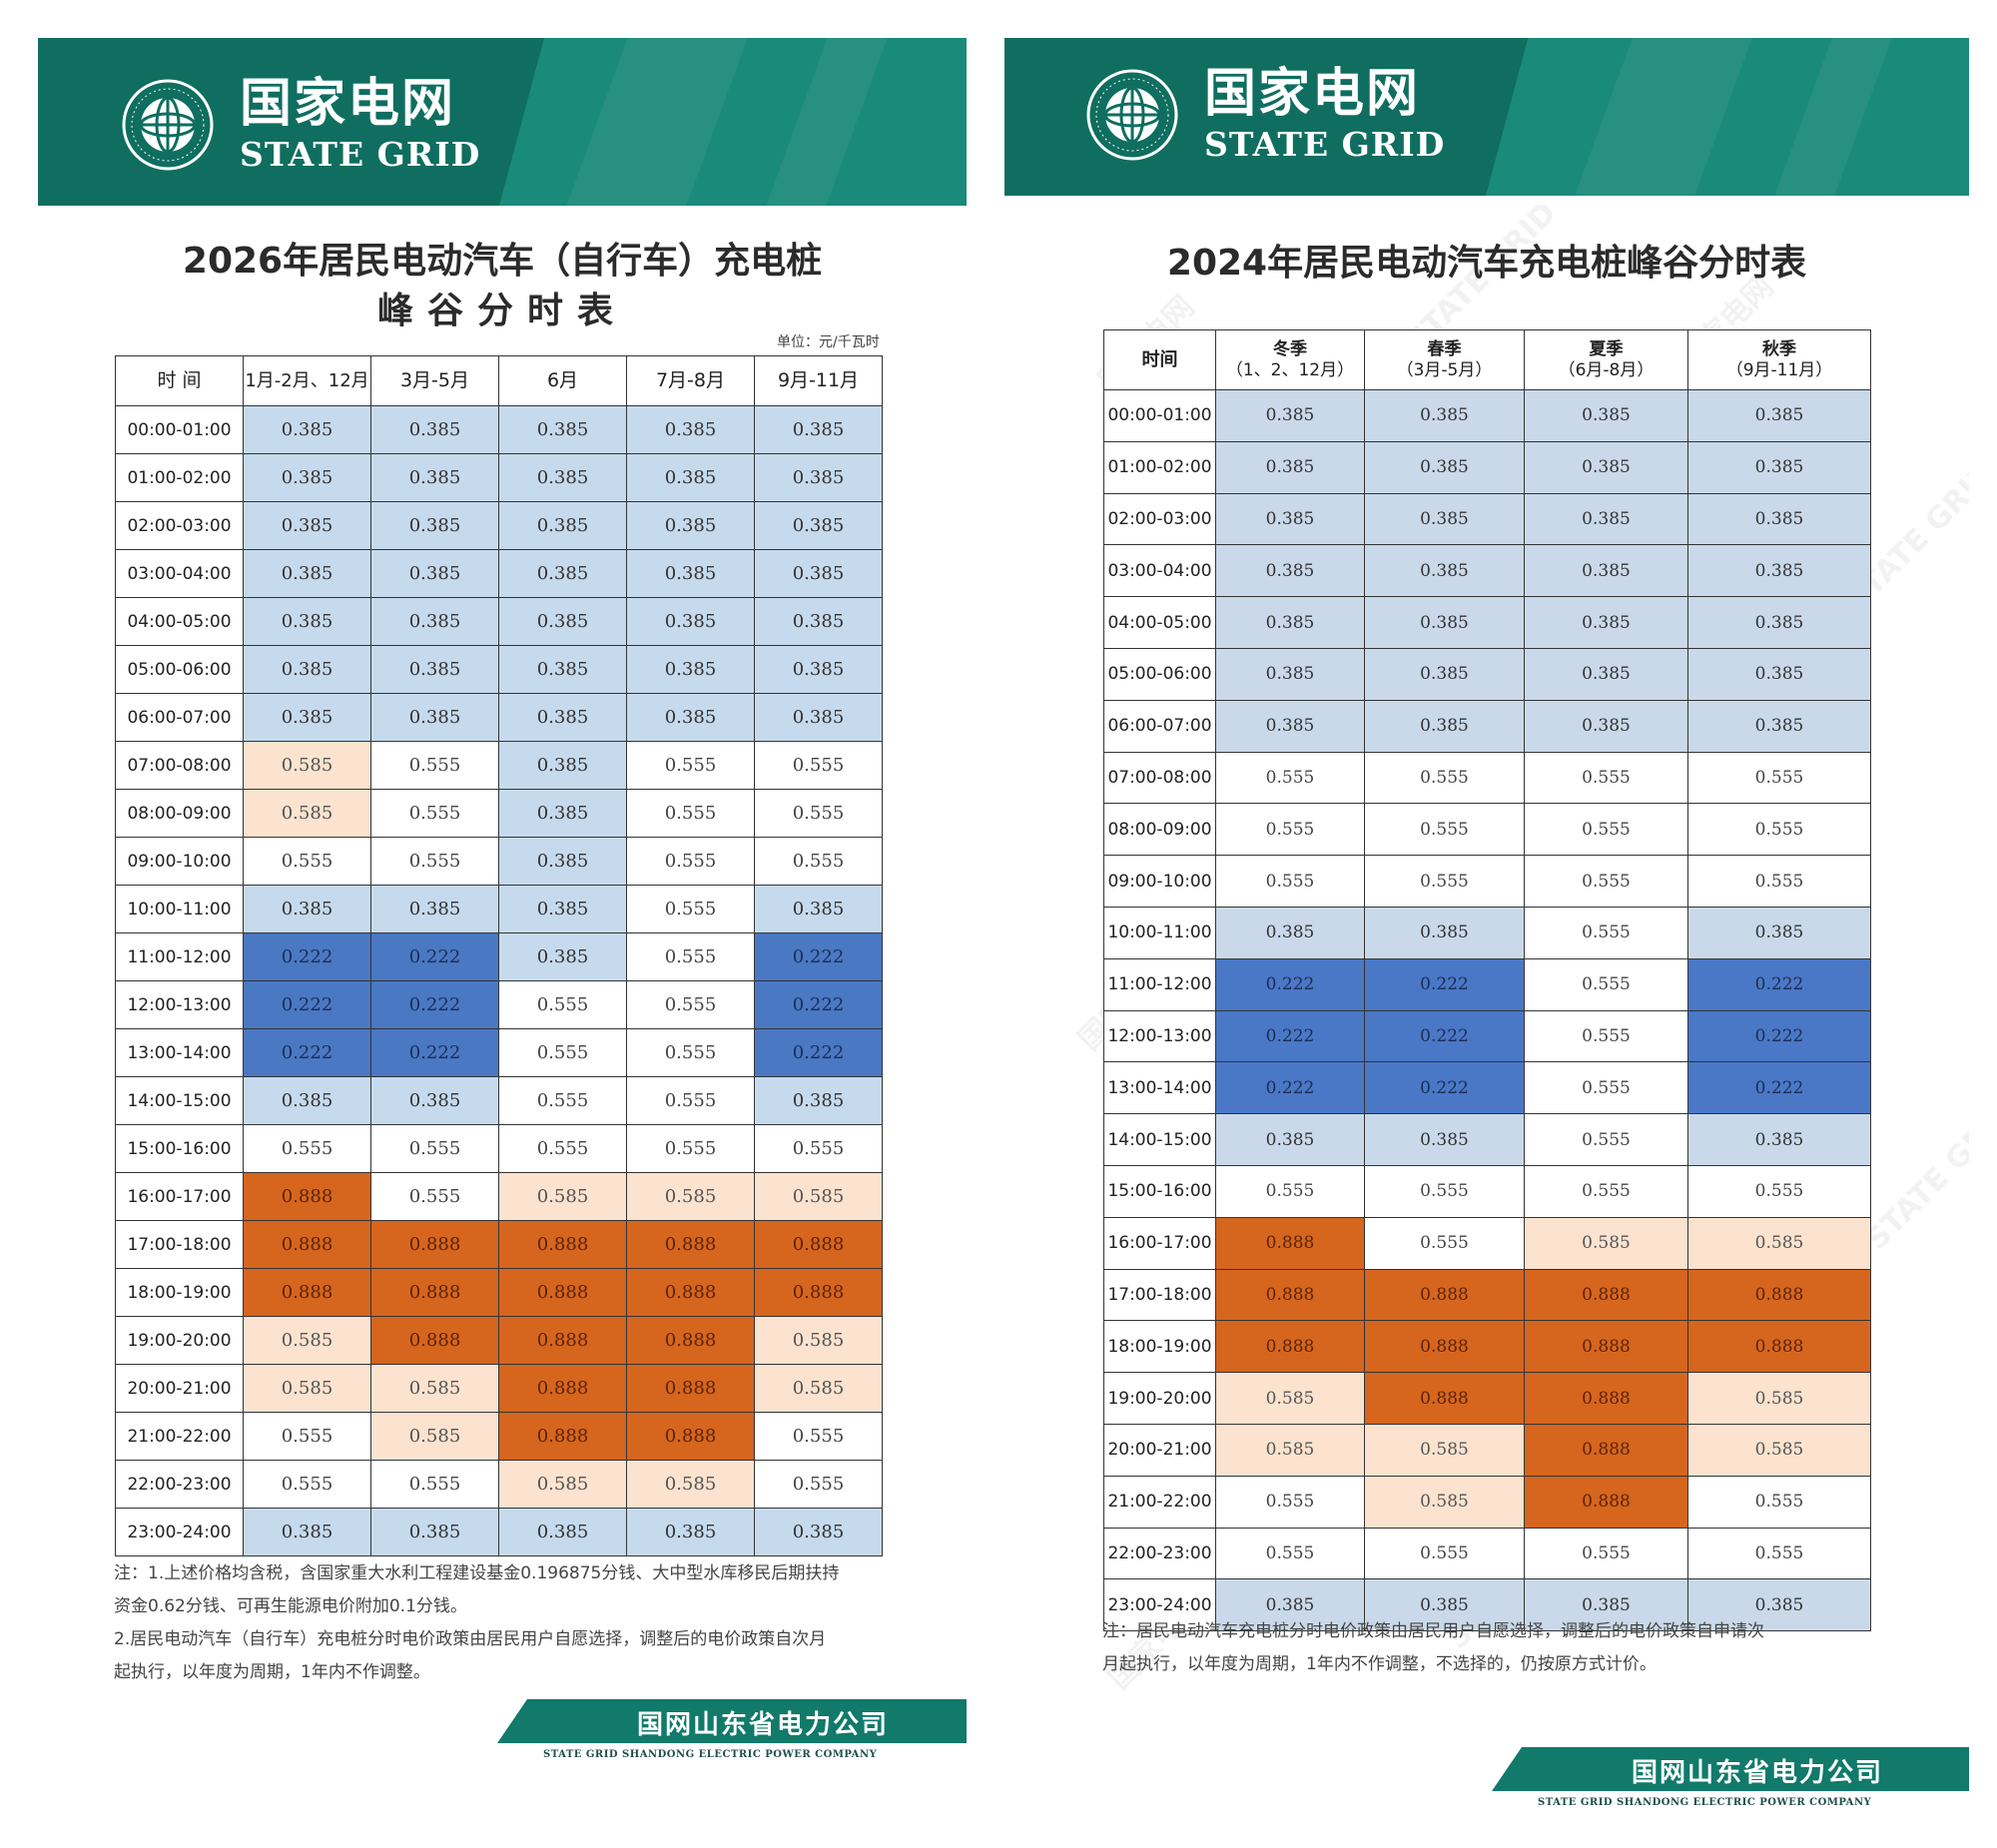  What do you see at coordinates (1487, 519) in the screenshot?
I see `right-table-row: 02:00-03:00 0.385 0.385 0.385 0.385` at bounding box center [1487, 519].